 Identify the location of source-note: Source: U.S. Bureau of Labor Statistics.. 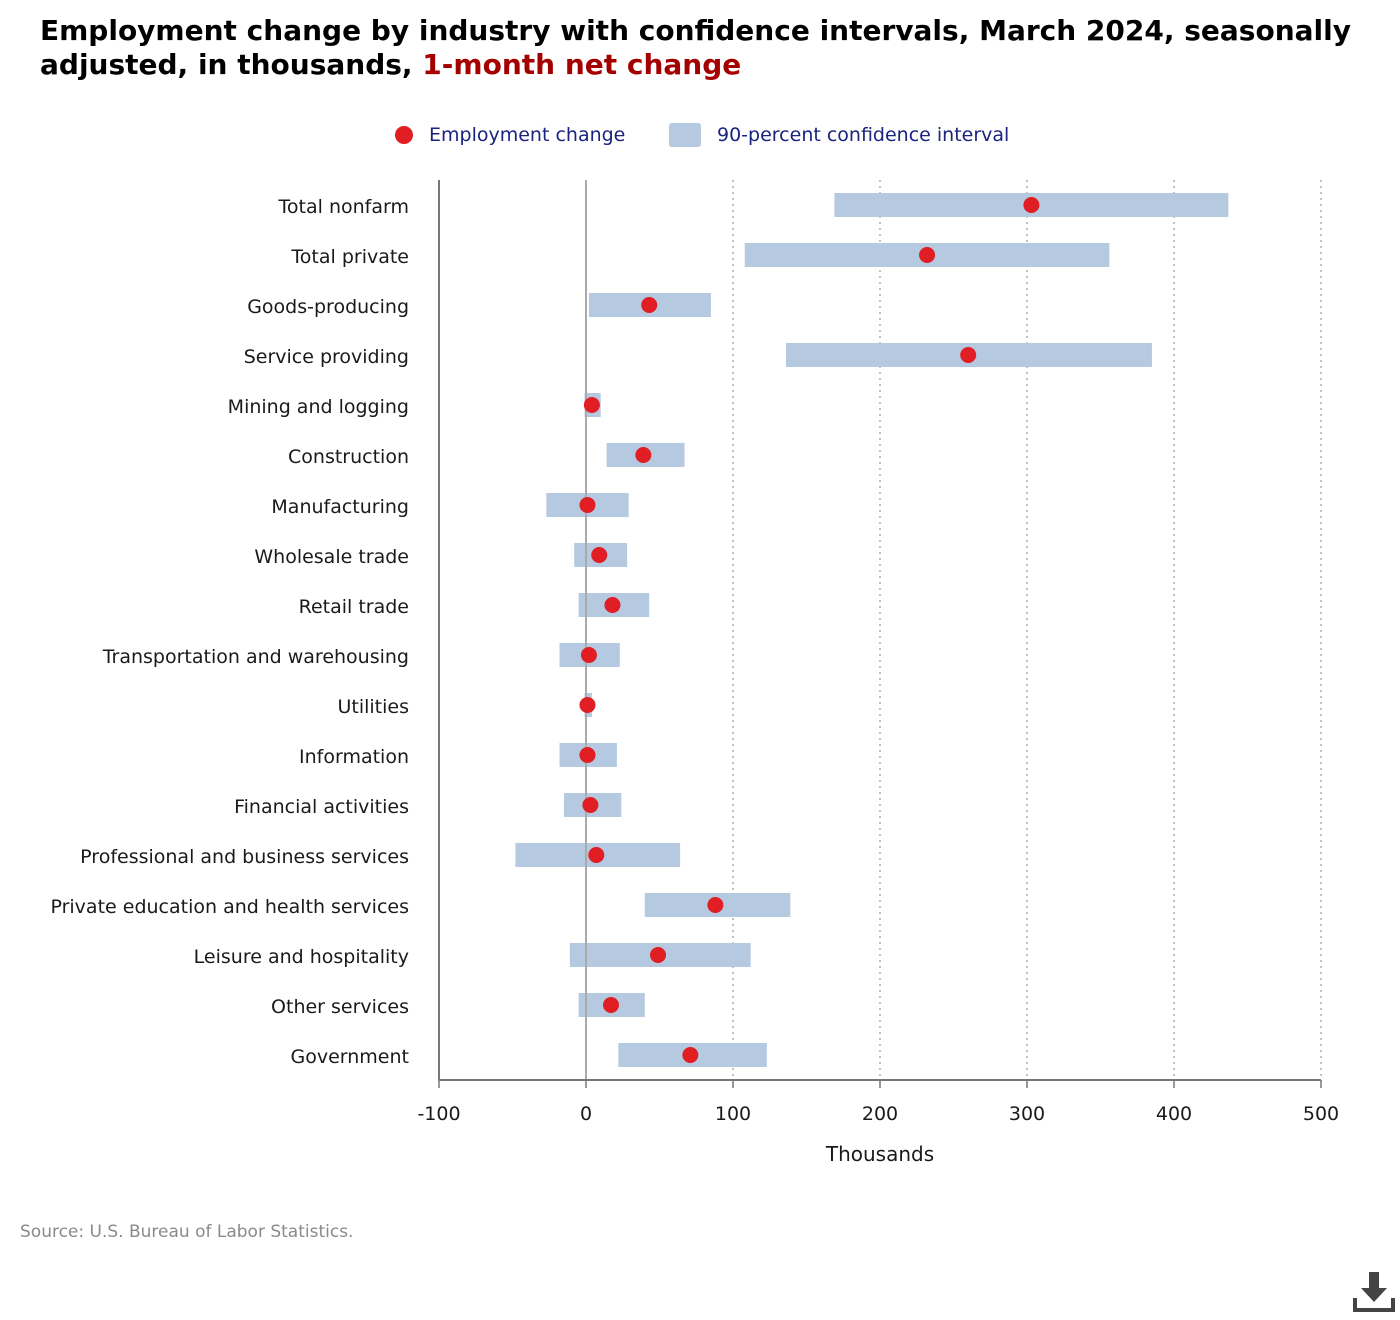
(187, 1232).